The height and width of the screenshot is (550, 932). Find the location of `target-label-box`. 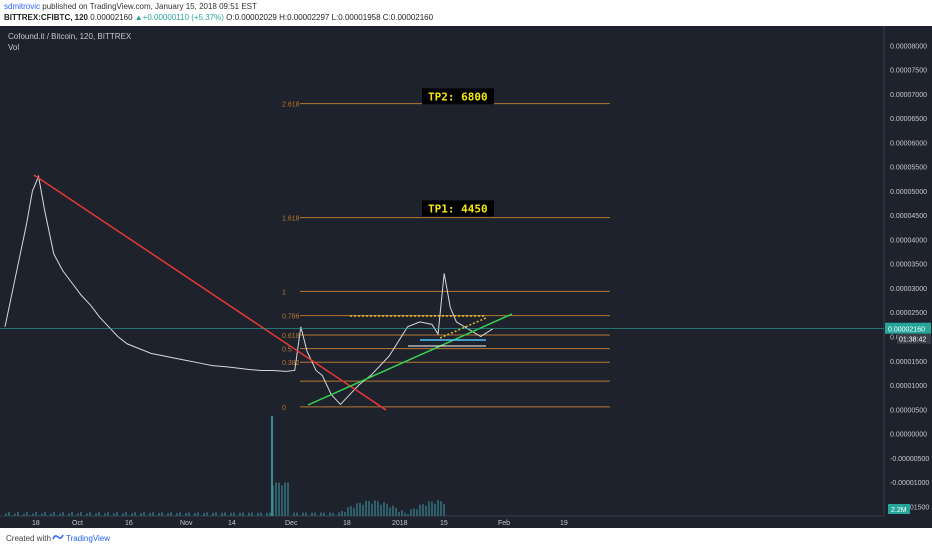

target-label-box is located at coordinates (458, 208).